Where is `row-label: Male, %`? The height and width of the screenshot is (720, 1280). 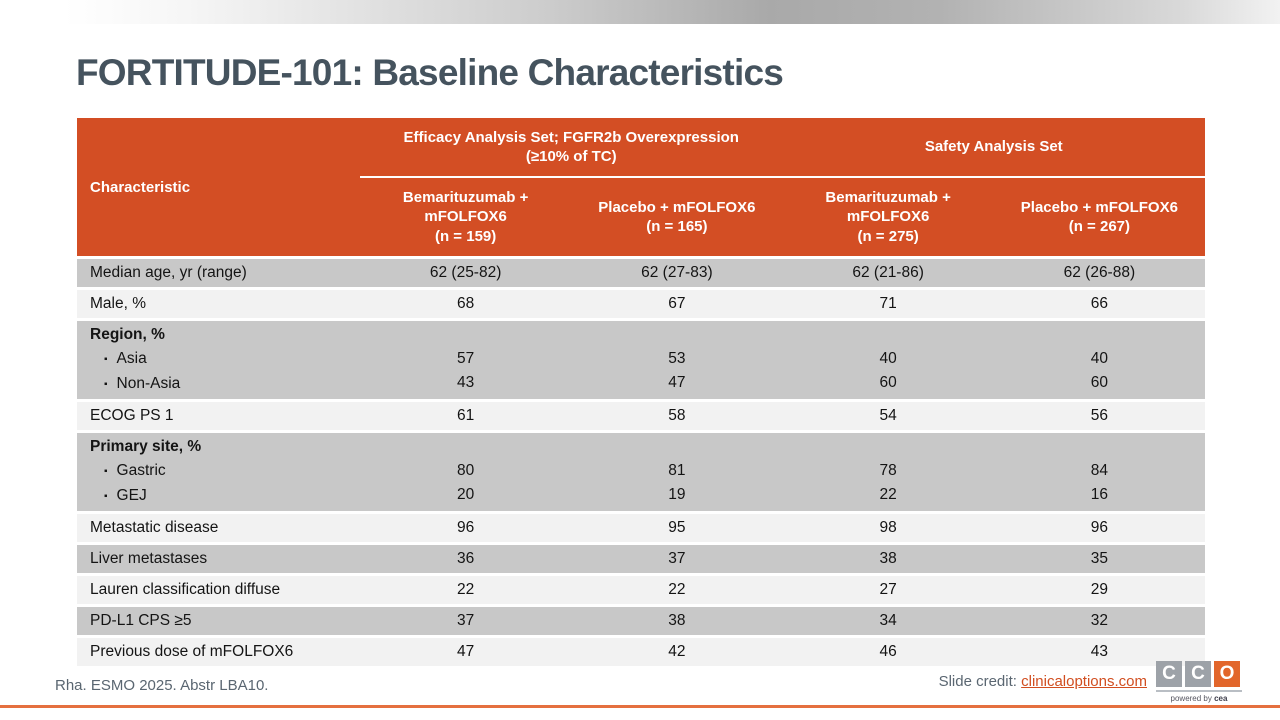 row-label: Male, % is located at coordinates (218, 303).